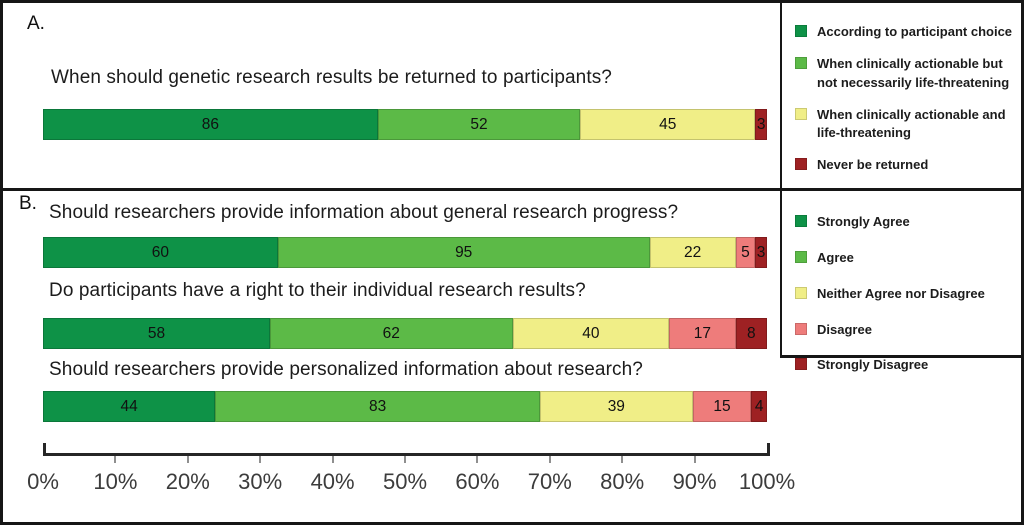 This screenshot has height=525, width=1024. I want to click on x-axis-tick-label: 80%, so click(622, 481).